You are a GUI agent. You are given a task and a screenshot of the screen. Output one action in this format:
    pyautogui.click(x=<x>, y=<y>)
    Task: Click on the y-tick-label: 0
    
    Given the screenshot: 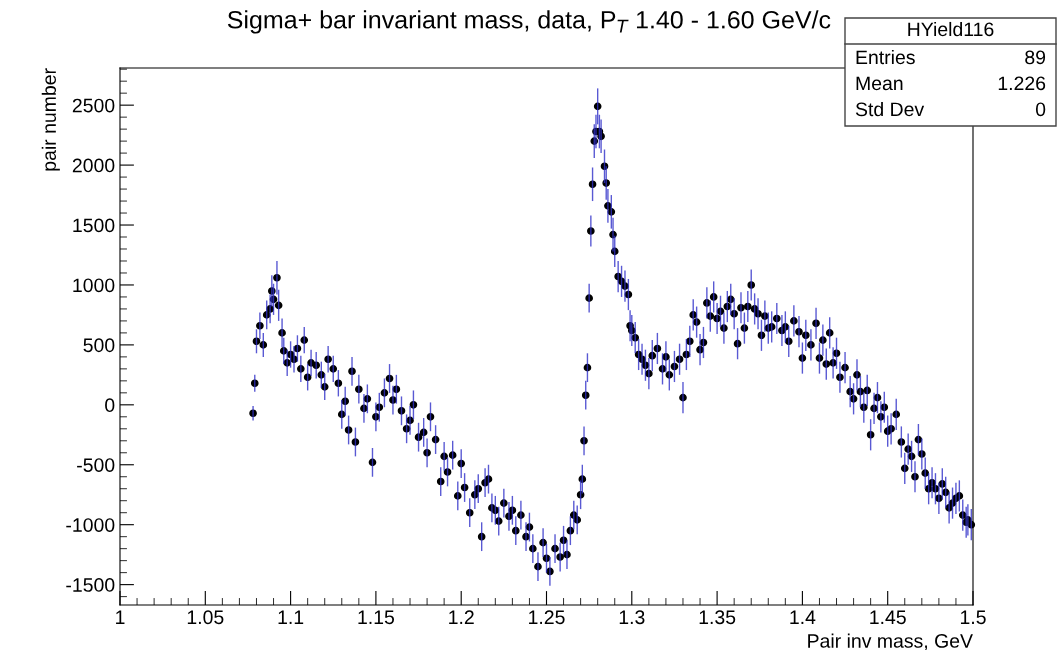 What is the action you would take?
    pyautogui.click(x=110, y=405)
    